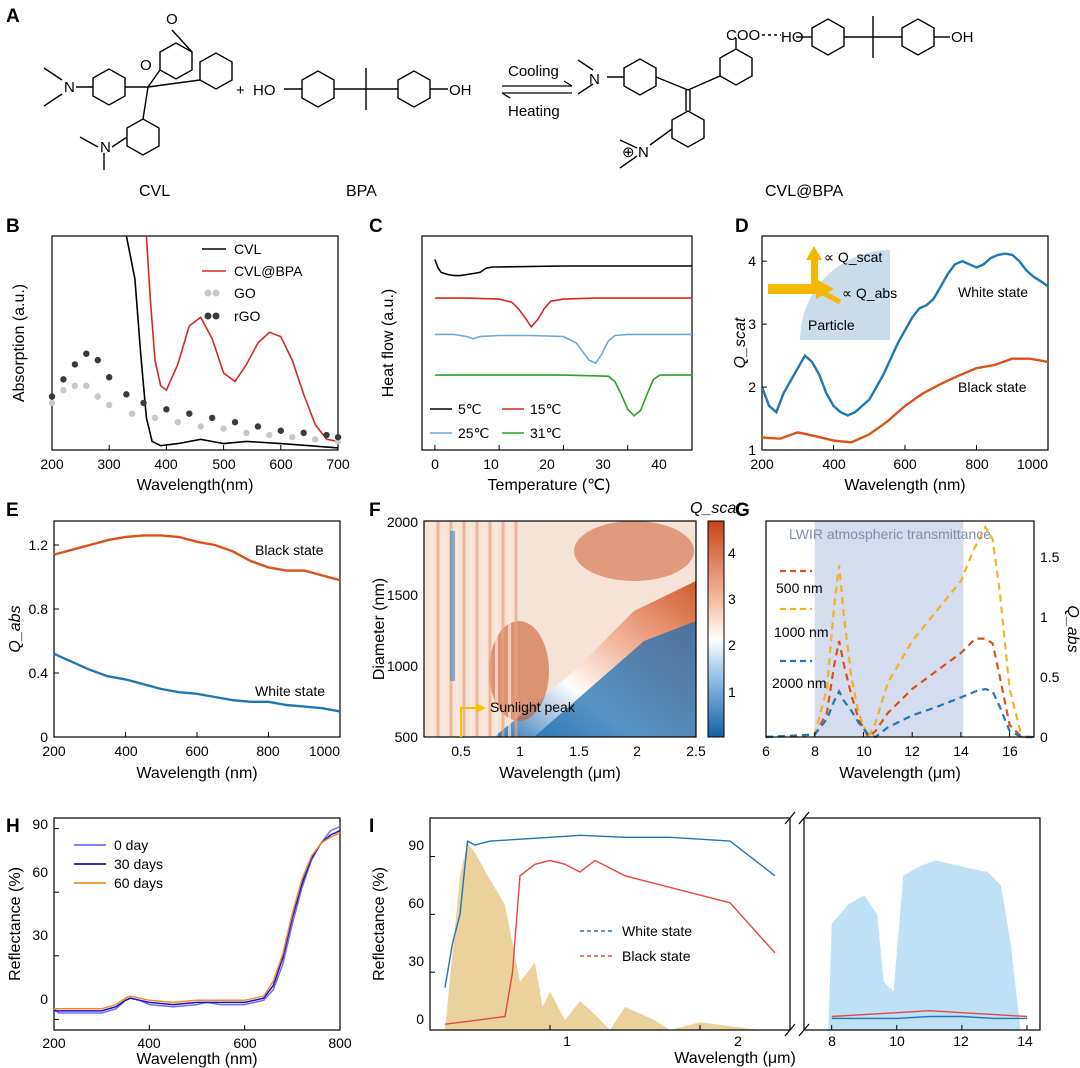 The width and height of the screenshot is (1080, 1068). Describe the element at coordinates (797, 923) in the screenshot. I see `axis-break-gap` at that location.